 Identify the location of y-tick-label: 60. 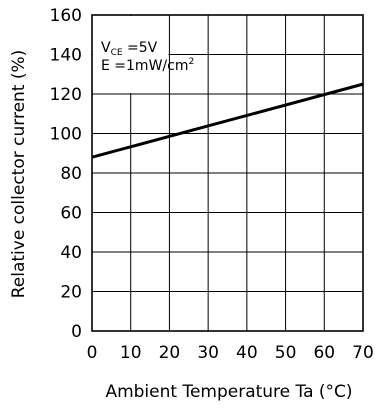
(71, 214).